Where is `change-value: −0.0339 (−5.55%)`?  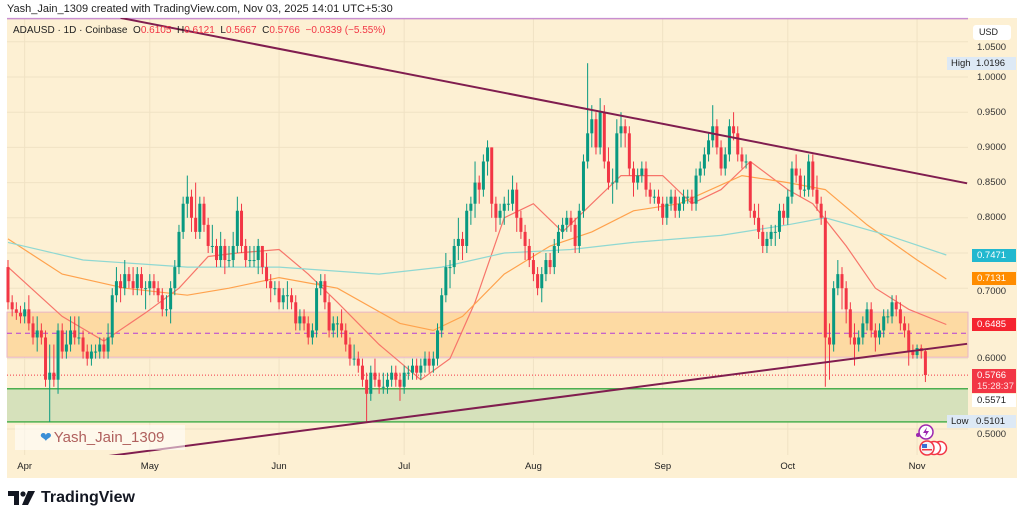
change-value: −0.0339 (−5.55%) is located at coordinates (345, 30).